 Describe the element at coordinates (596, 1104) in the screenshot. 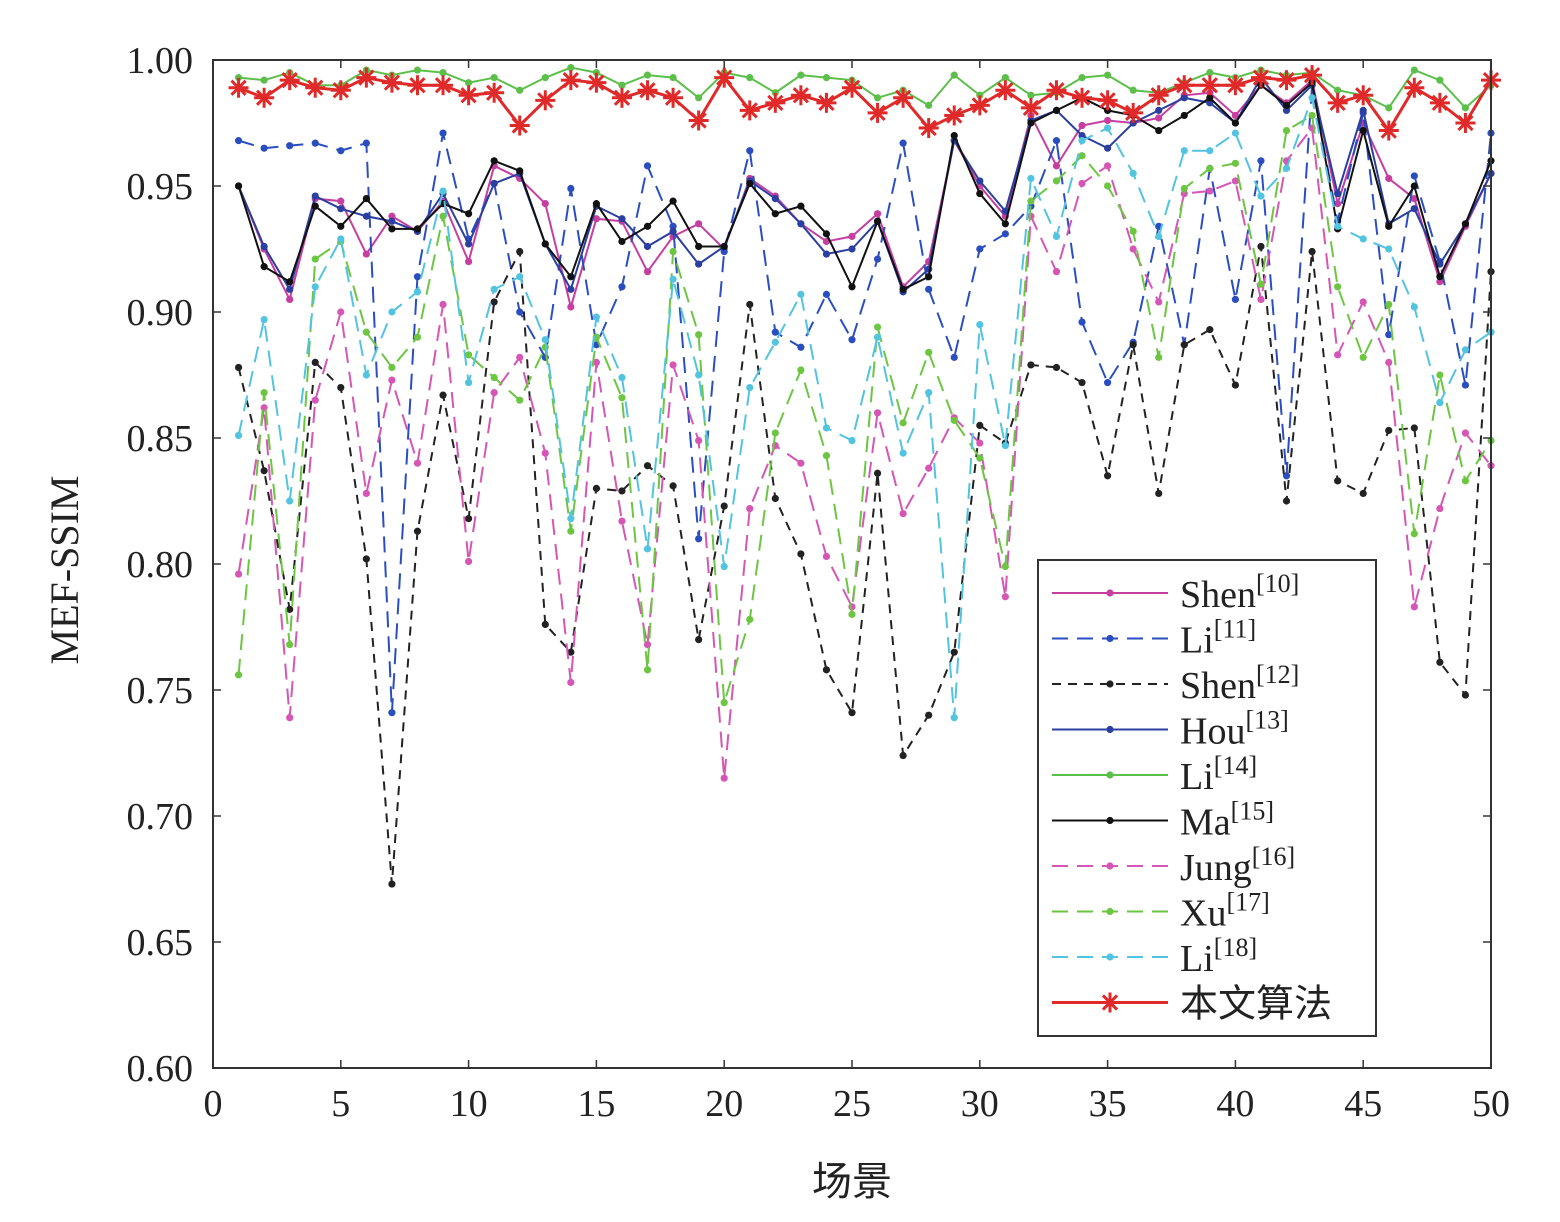

I see `x-tick-label: 15` at that location.